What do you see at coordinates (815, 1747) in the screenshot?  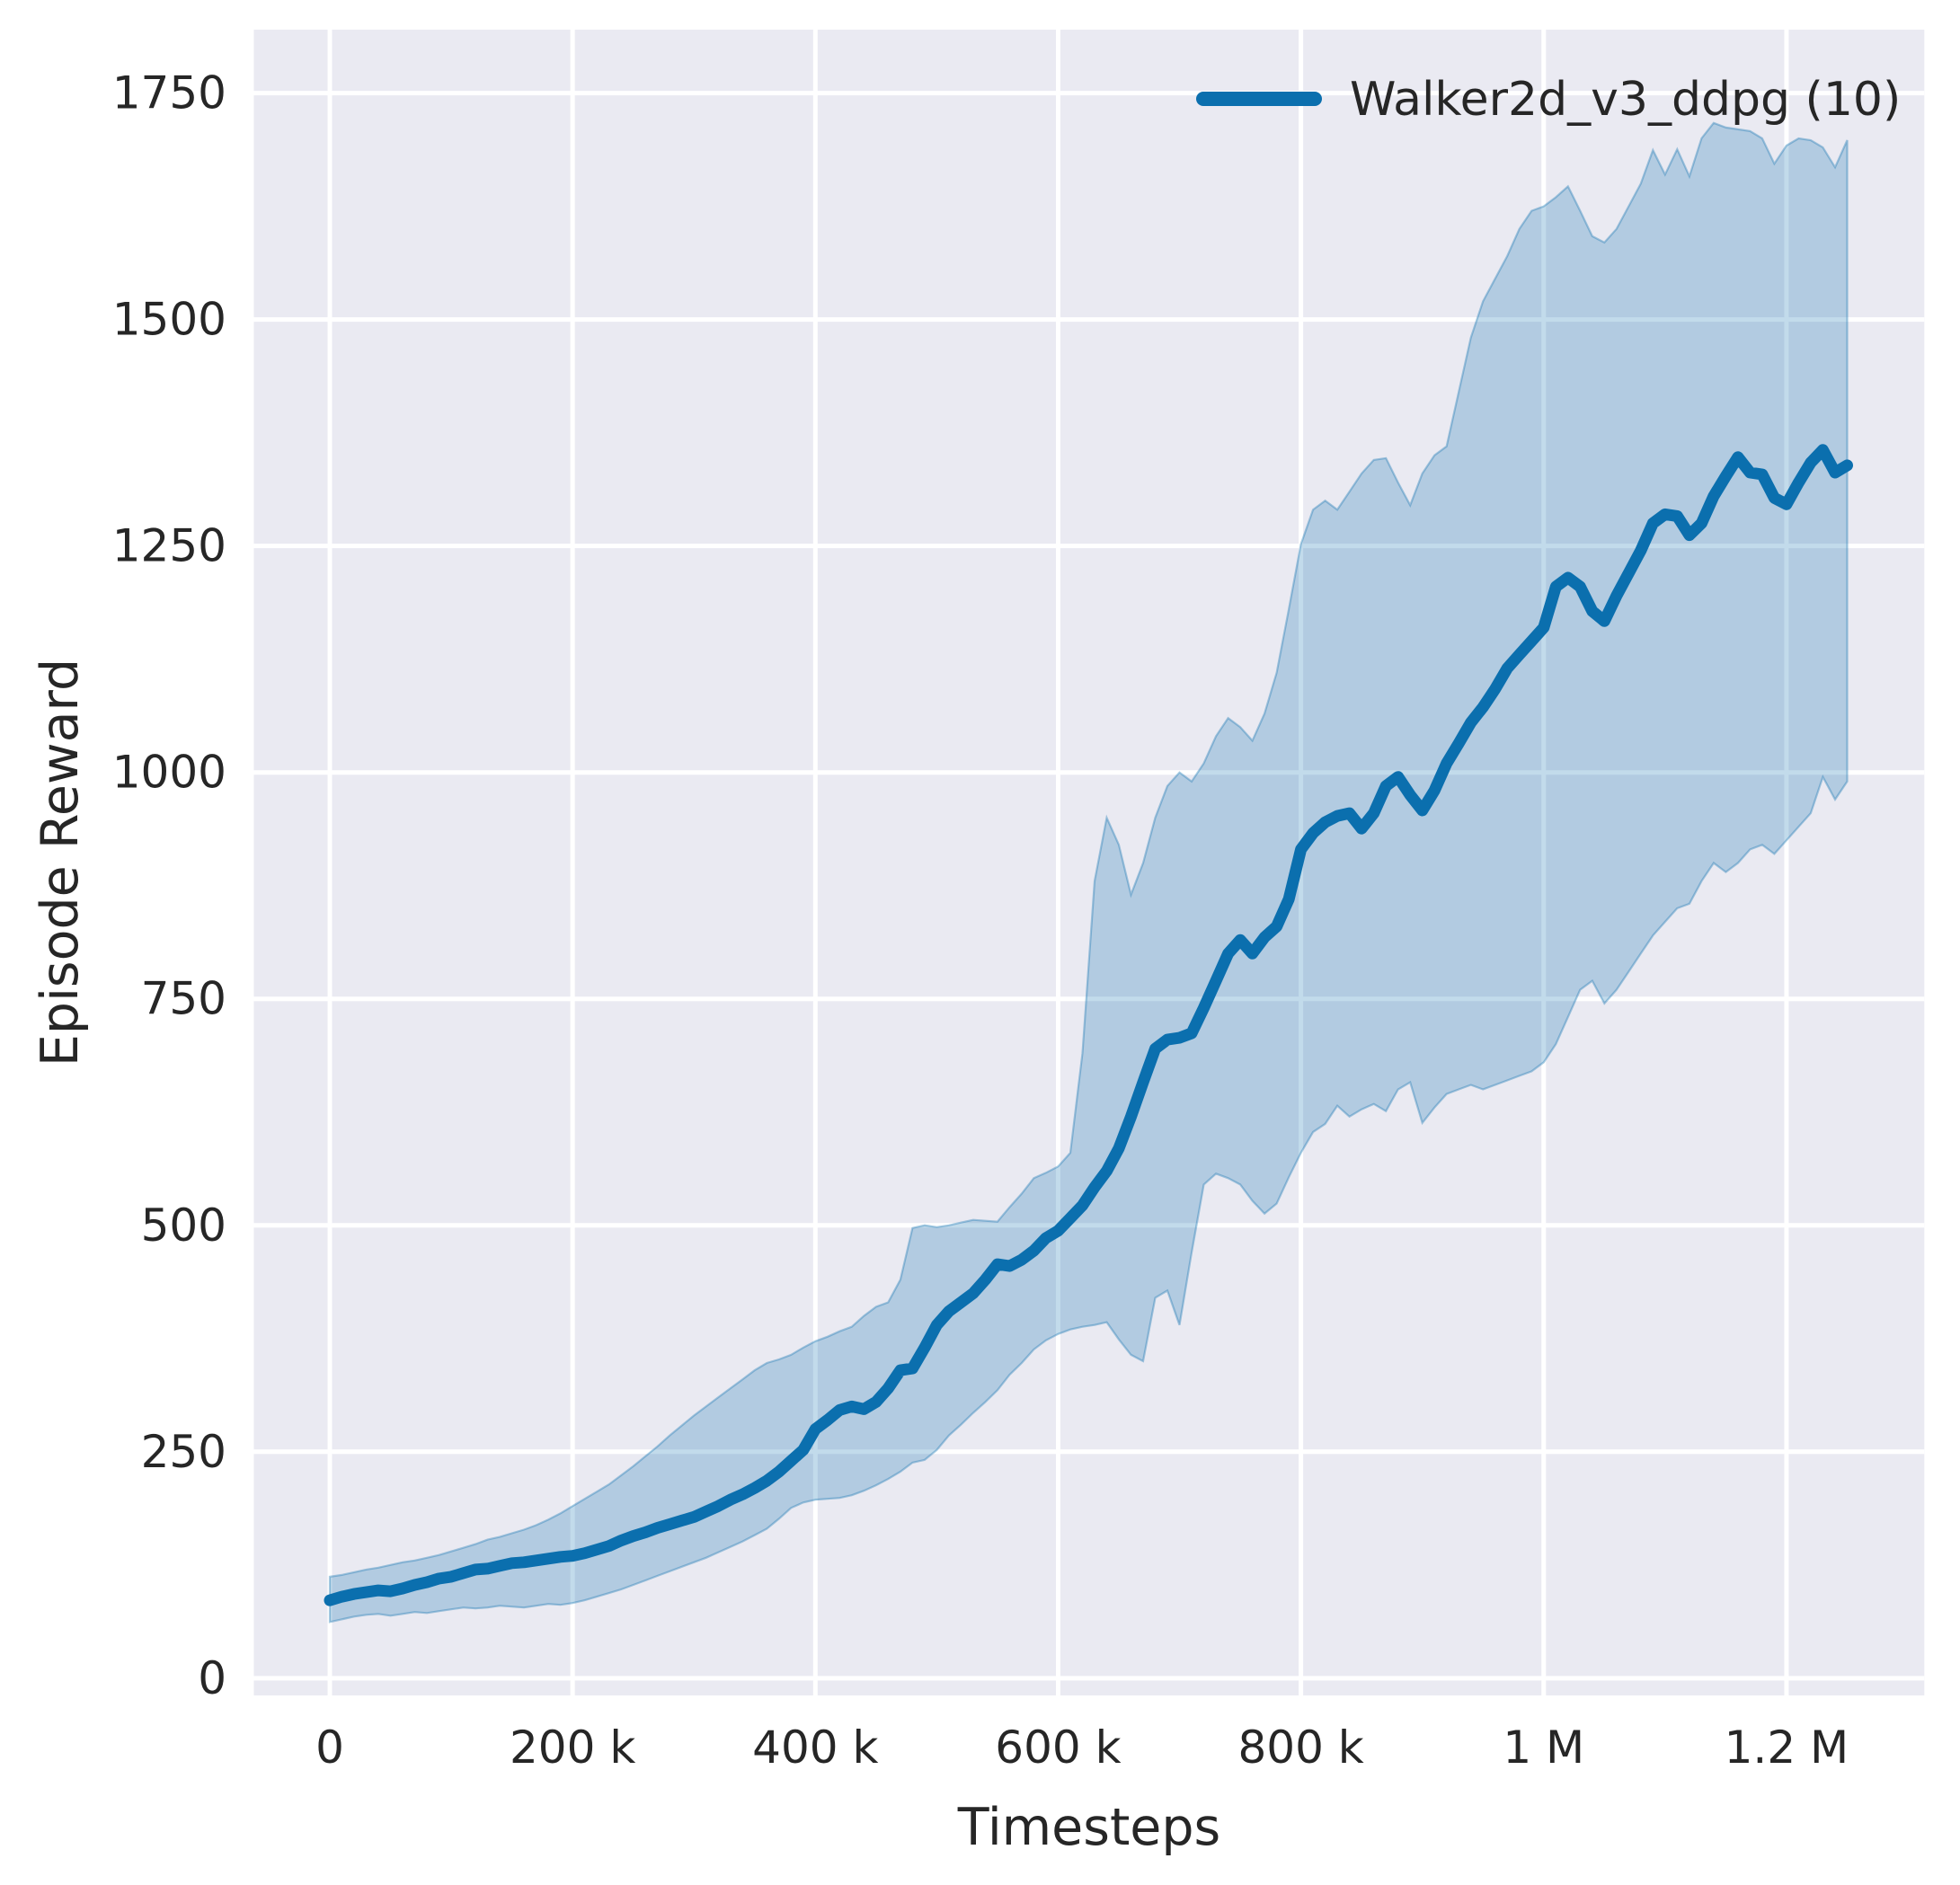 I see `x-tick-label: 400 k` at bounding box center [815, 1747].